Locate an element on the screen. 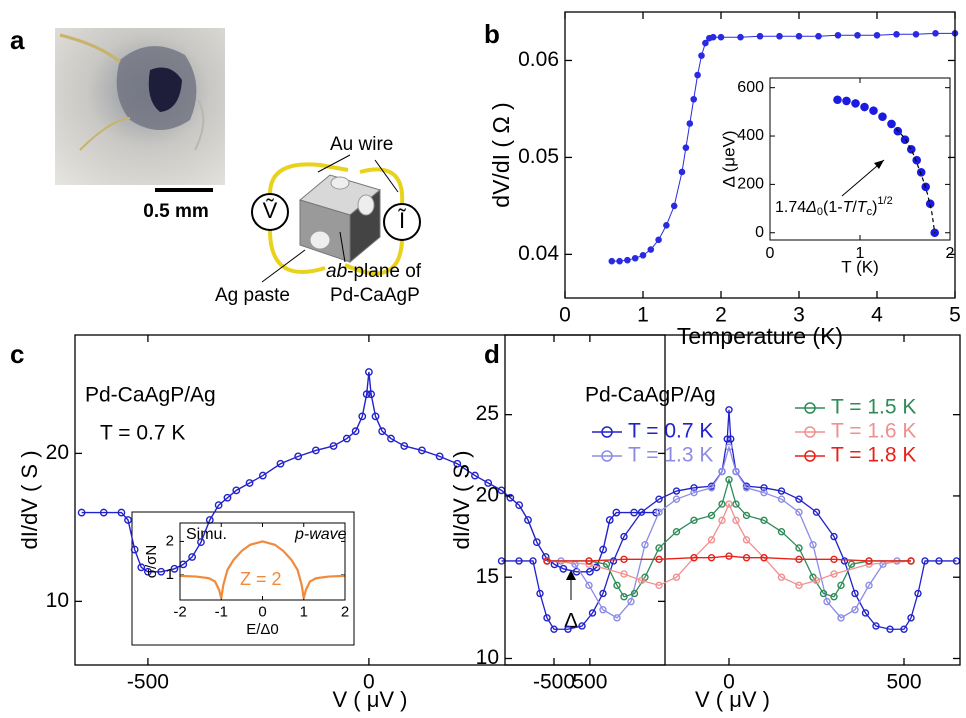 The width and height of the screenshot is (966, 718). y-tick-label: 600 is located at coordinates (750, 87).